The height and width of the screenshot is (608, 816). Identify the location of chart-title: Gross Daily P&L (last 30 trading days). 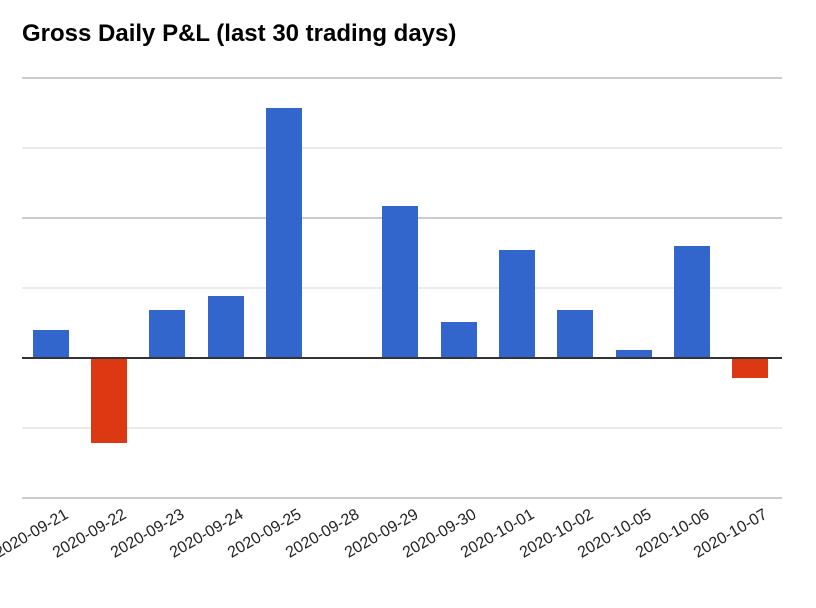
(239, 33).